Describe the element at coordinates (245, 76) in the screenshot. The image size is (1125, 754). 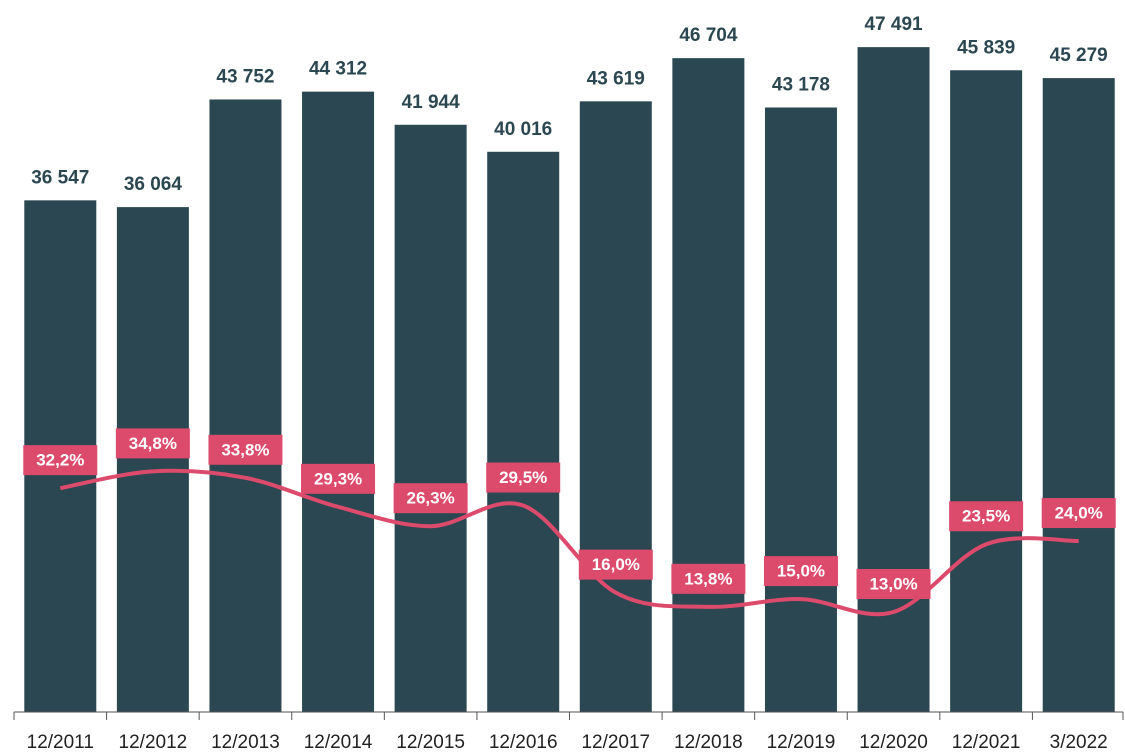
I see `value-label: 43 752` at that location.